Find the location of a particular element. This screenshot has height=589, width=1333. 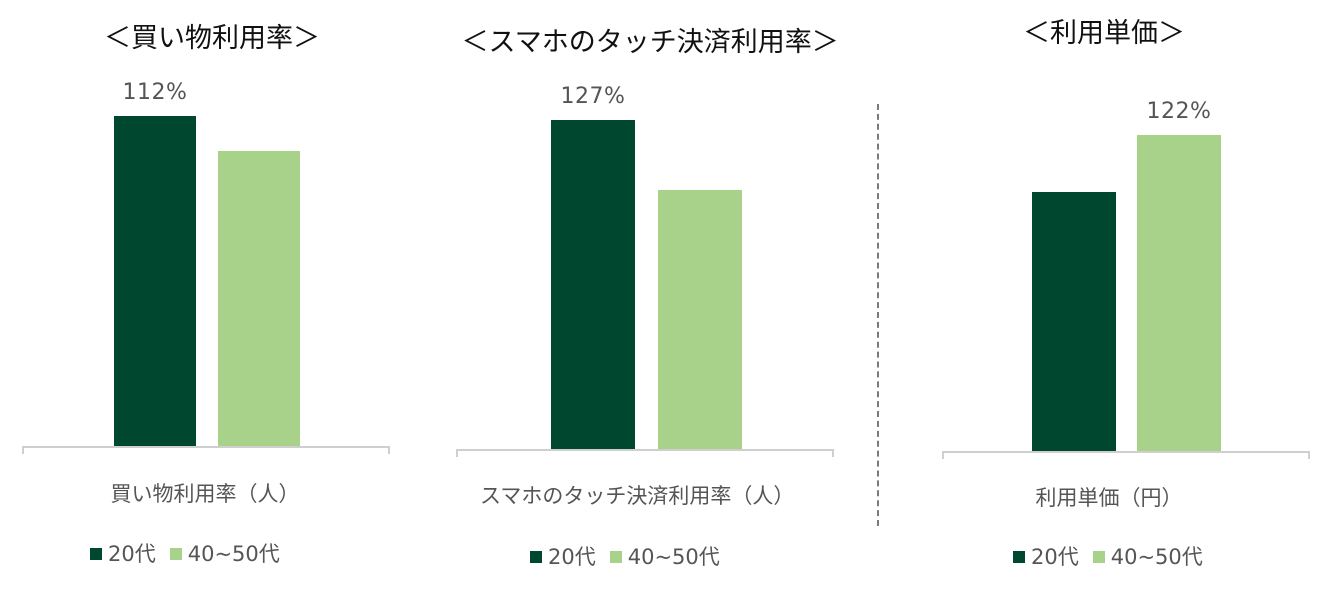

chart-title: ＜利用単価＞ is located at coordinates (1104, 33).